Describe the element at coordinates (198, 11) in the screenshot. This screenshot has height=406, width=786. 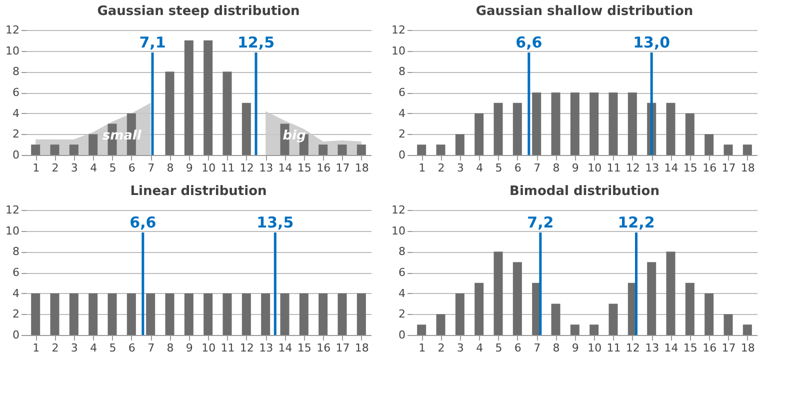
I see `chart-title: Gaussian steep distribution` at that location.